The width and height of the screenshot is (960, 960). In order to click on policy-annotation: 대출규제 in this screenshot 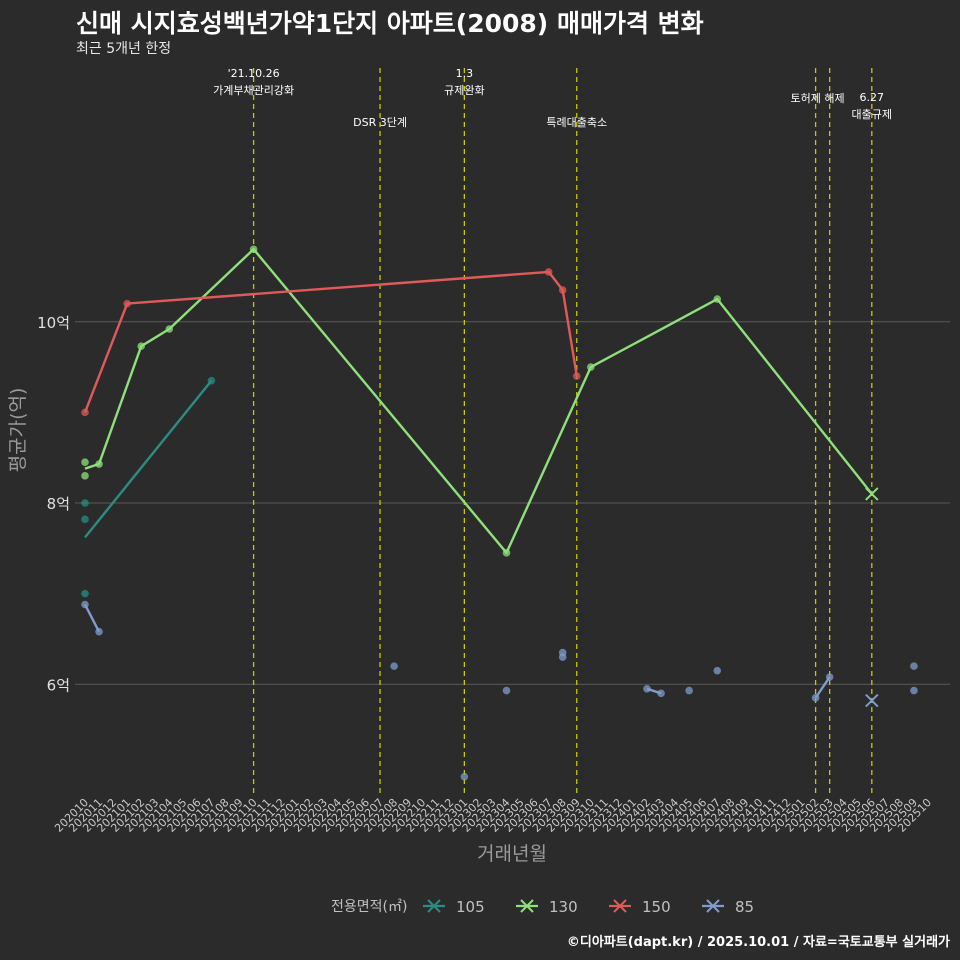, I will do `click(872, 114)`.